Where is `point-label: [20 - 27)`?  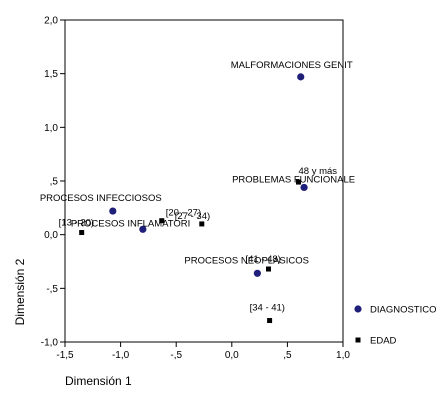 point-label: [20 - 27) is located at coordinates (183, 213).